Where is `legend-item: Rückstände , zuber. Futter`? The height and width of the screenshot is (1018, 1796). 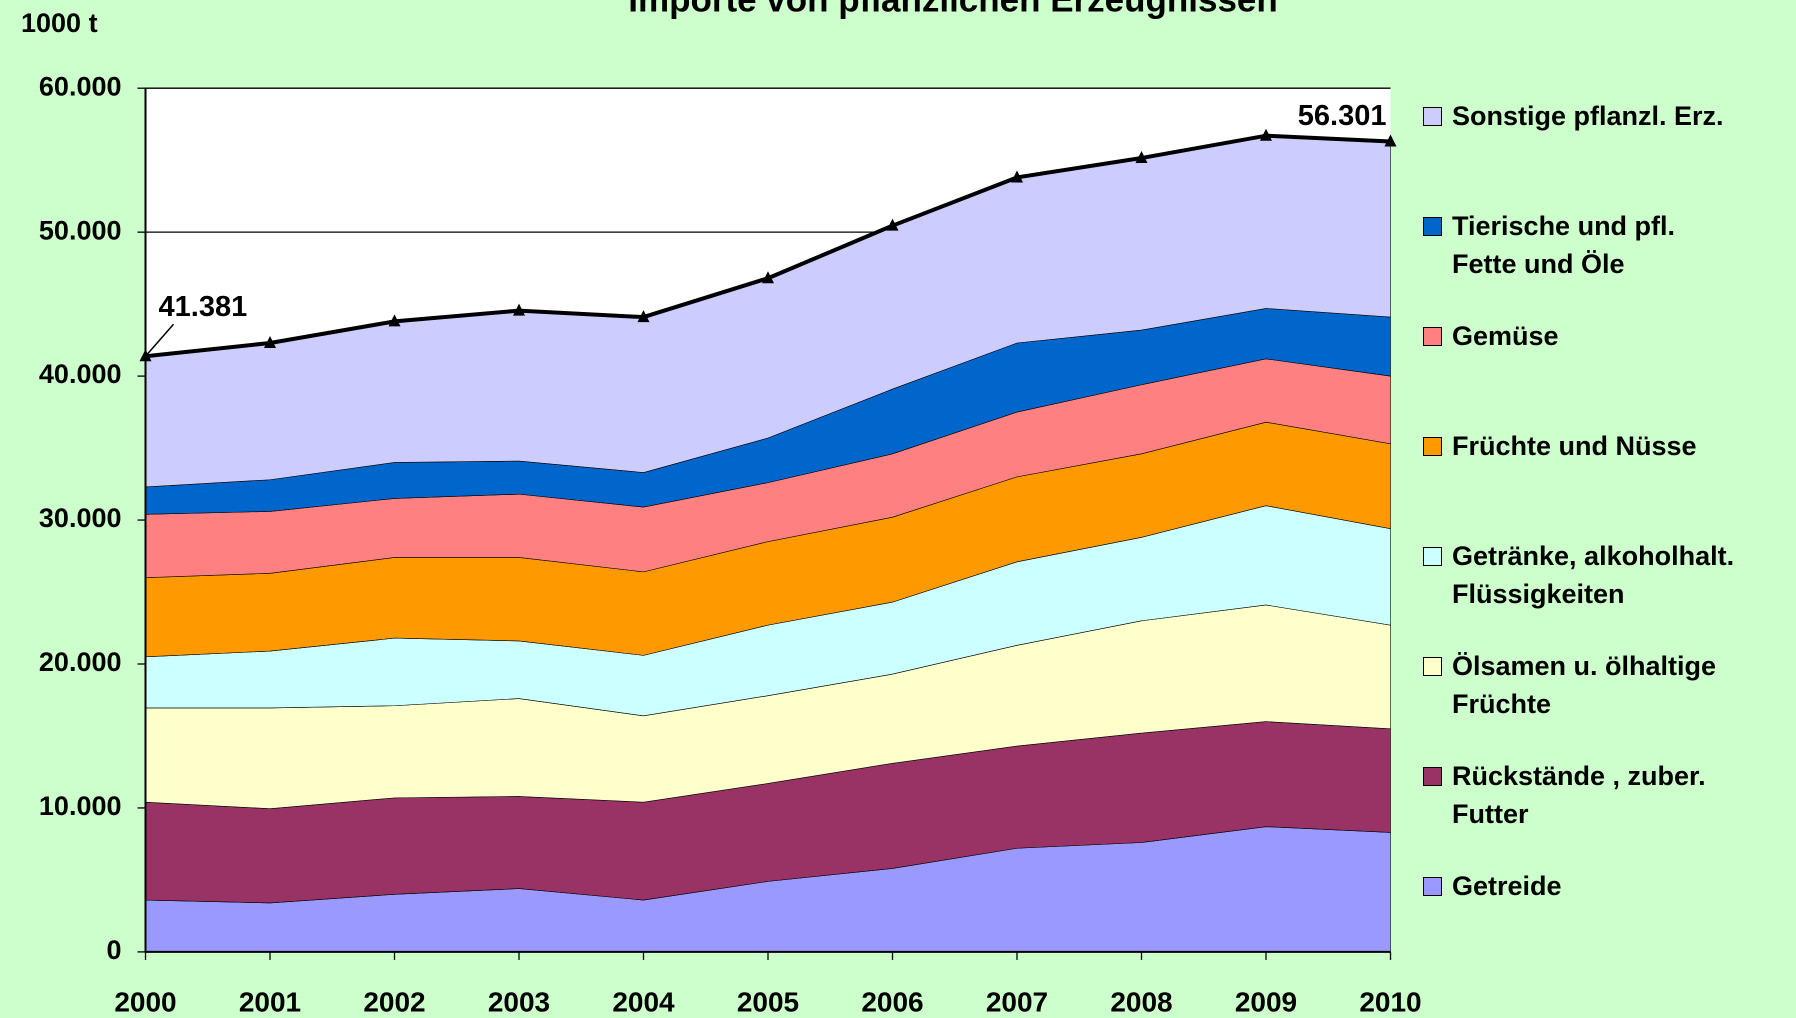
legend-item: Rückstände , zuber. Futter is located at coordinates (1564, 795).